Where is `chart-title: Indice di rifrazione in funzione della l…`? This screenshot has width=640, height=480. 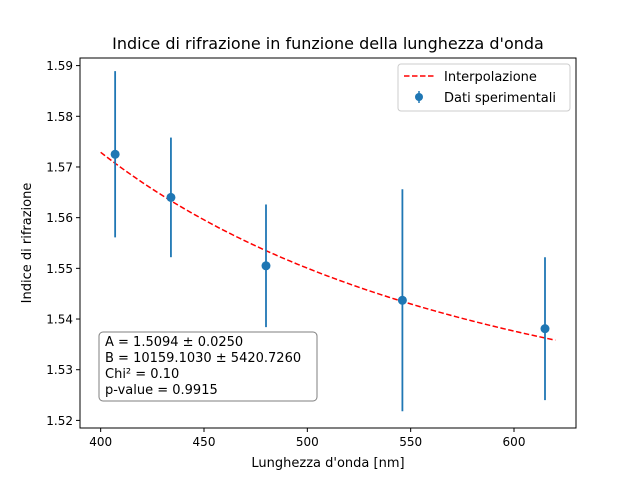
chart-title: Indice di rifrazione in funzione della l… is located at coordinates (328, 43).